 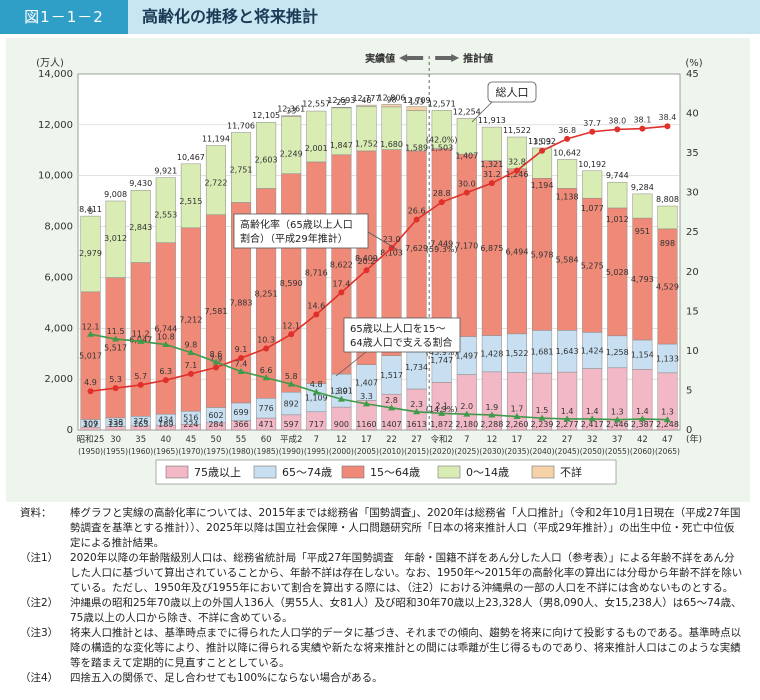 I want to click on support-ratio-label: 9.8, so click(x=191, y=344).